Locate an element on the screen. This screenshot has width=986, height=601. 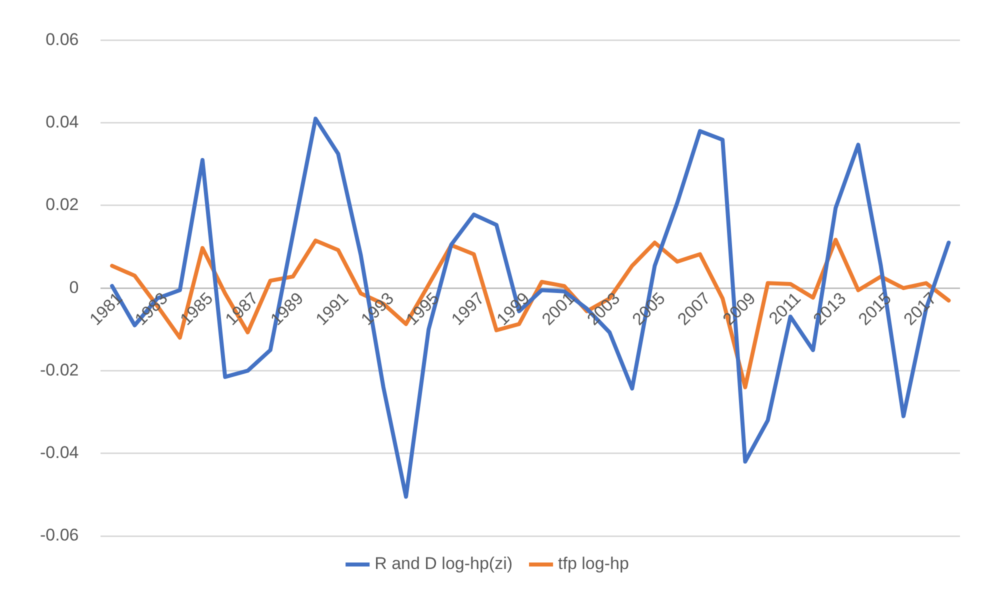
legend-label: tfp log-hp is located at coordinates (593, 564).